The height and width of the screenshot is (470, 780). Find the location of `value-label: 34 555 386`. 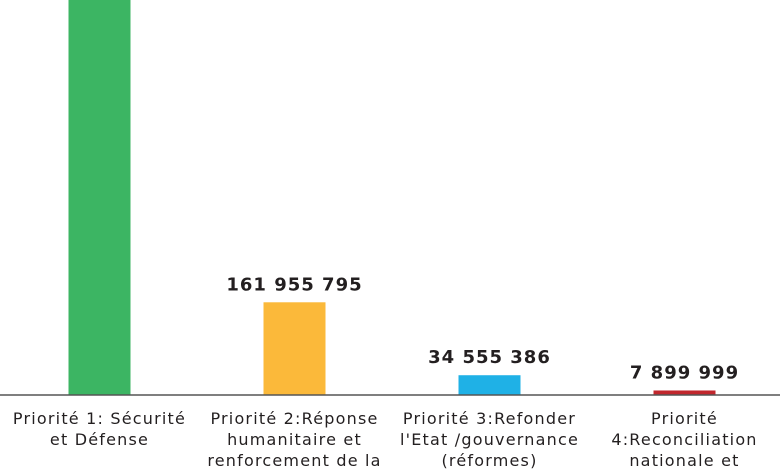

value-label: 34 555 386 is located at coordinates (489, 357).